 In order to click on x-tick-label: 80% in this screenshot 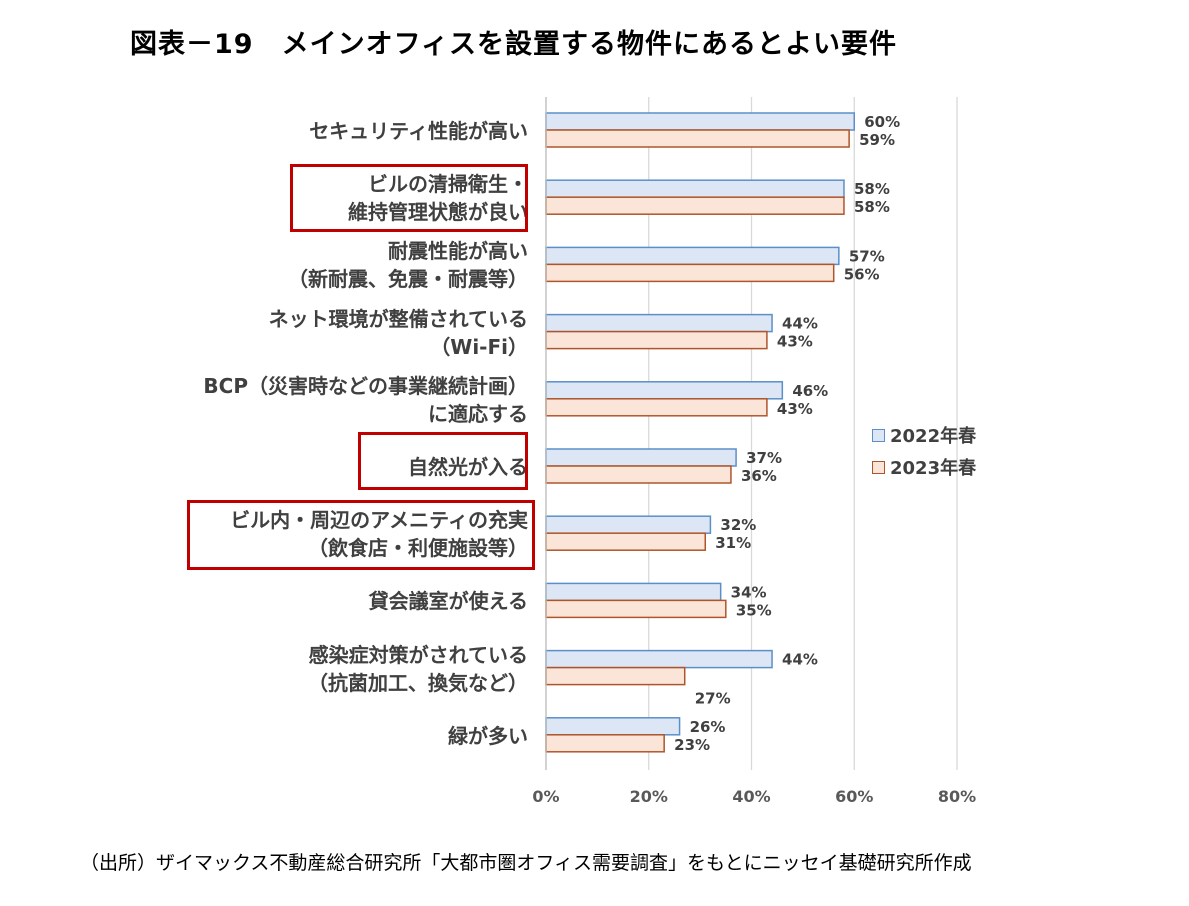, I will do `click(957, 796)`.